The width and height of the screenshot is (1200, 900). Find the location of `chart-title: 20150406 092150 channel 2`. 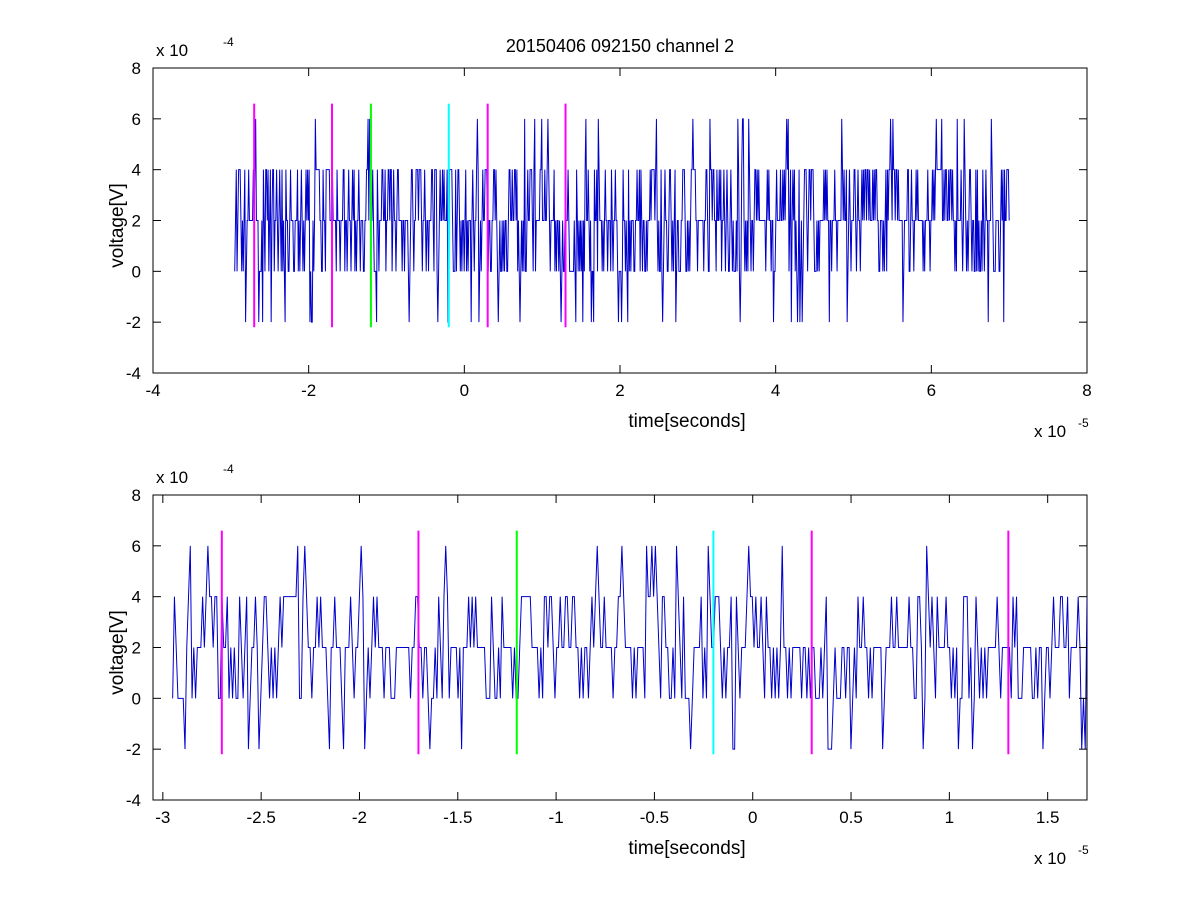

chart-title: 20150406 092150 channel 2 is located at coordinates (620, 46).